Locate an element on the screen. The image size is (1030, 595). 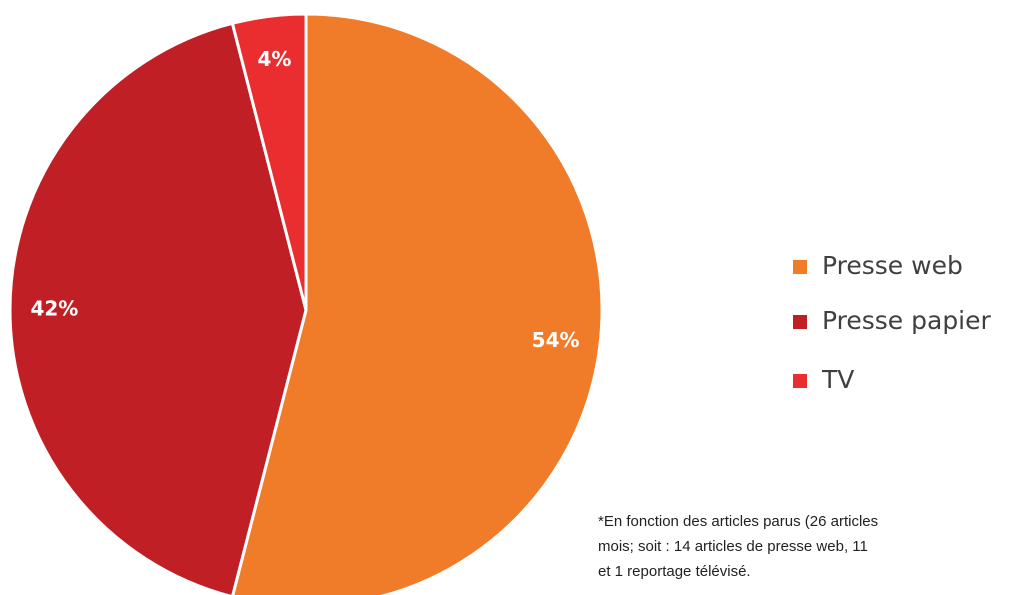
legend-label: Presse web is located at coordinates (892, 265).